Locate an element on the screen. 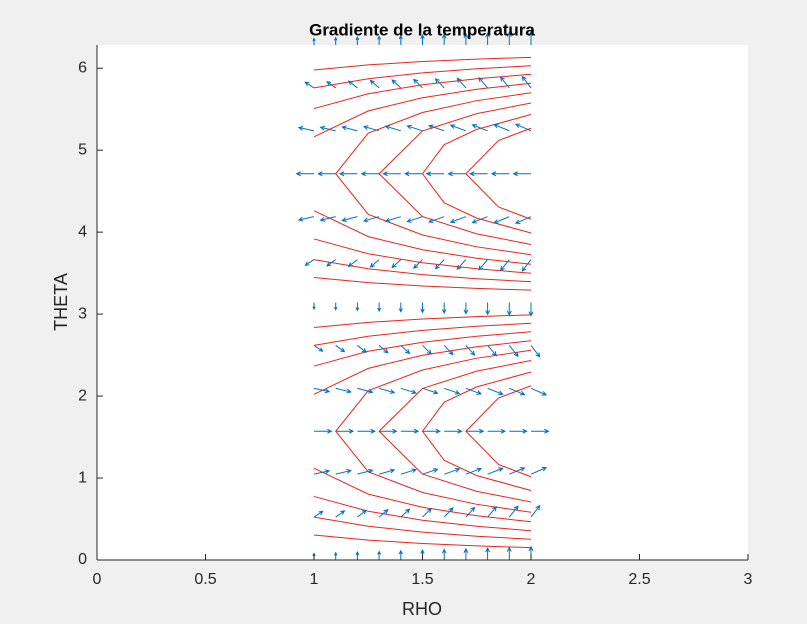 This screenshot has width=807, height=624. chart-title: Gradiente de la temperatura is located at coordinates (422, 29).